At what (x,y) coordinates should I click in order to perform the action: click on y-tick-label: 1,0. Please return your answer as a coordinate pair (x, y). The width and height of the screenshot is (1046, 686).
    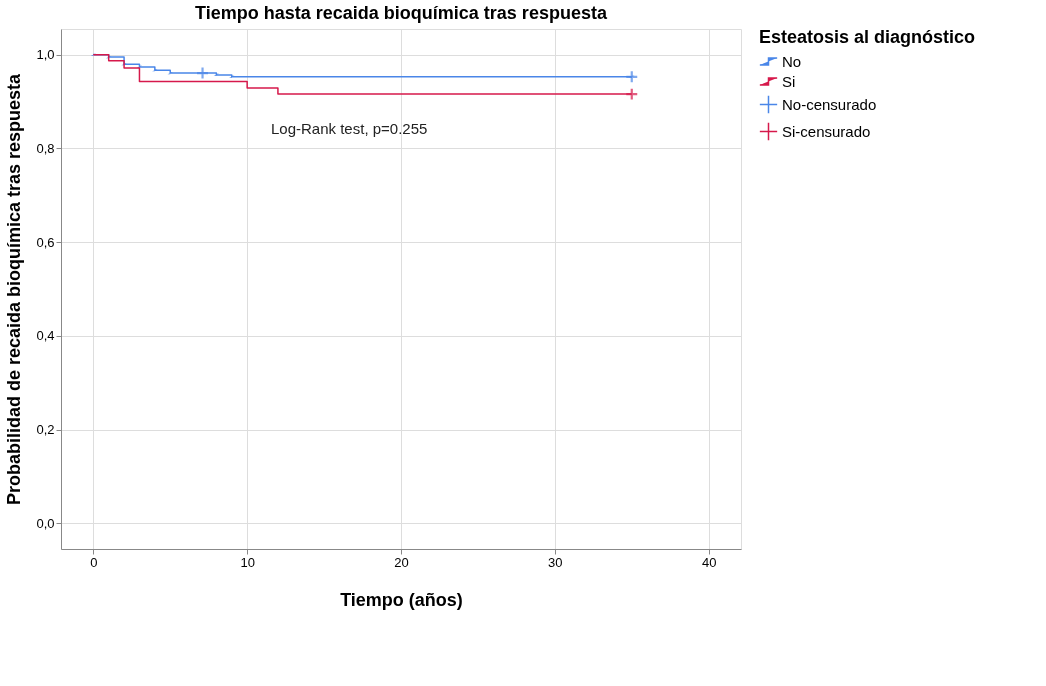
    Looking at the image, I should click on (45, 55).